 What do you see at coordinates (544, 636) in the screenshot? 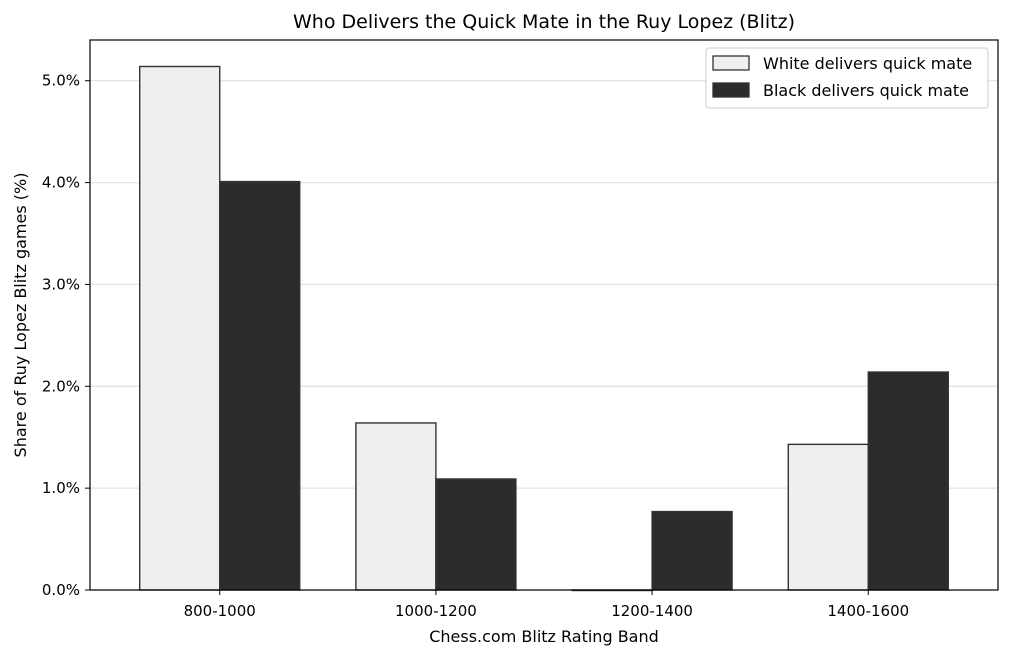
I see `x-axis-label: Chess.com Blitz Rating Band` at bounding box center [544, 636].